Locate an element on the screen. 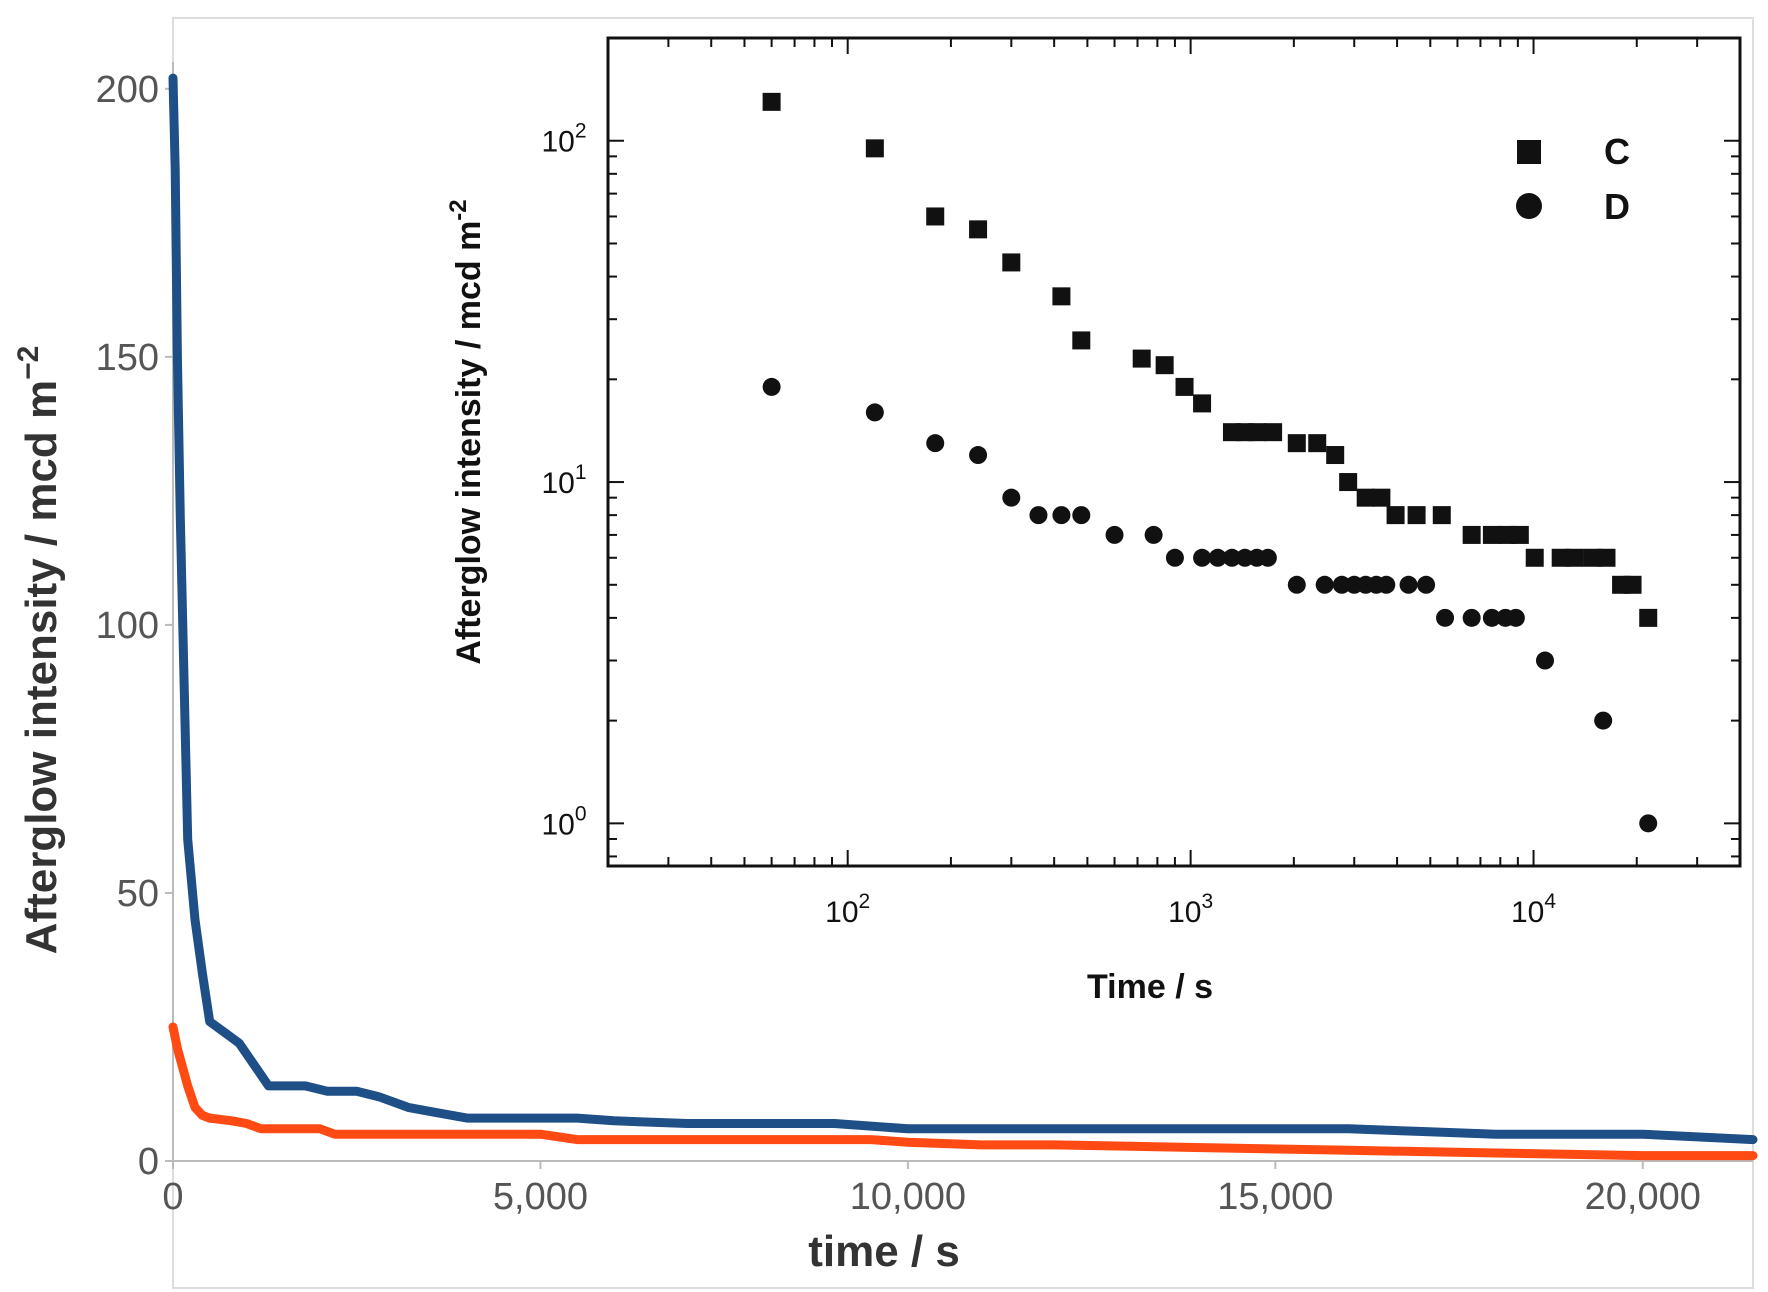 The width and height of the screenshot is (1768, 1292). main-y-axis-title: Afterglow intensity / mcd m−2 is located at coordinates (39, 650).